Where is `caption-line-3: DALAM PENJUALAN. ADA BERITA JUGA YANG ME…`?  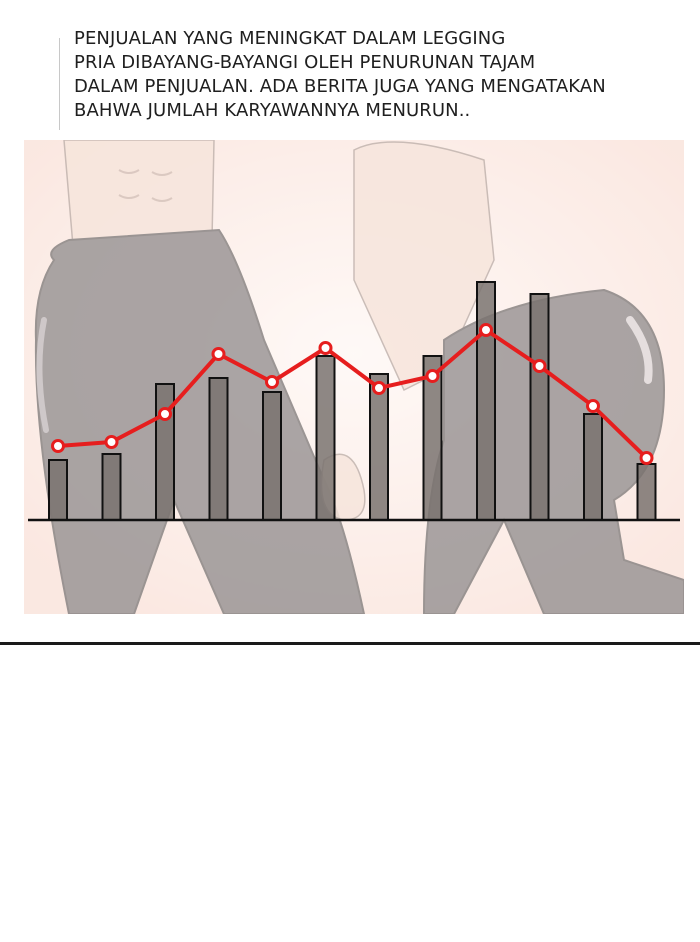
caption-line-3: DALAM PENJUALAN. ADA BERITA JUGA YANG ME… is located at coordinates (340, 86).